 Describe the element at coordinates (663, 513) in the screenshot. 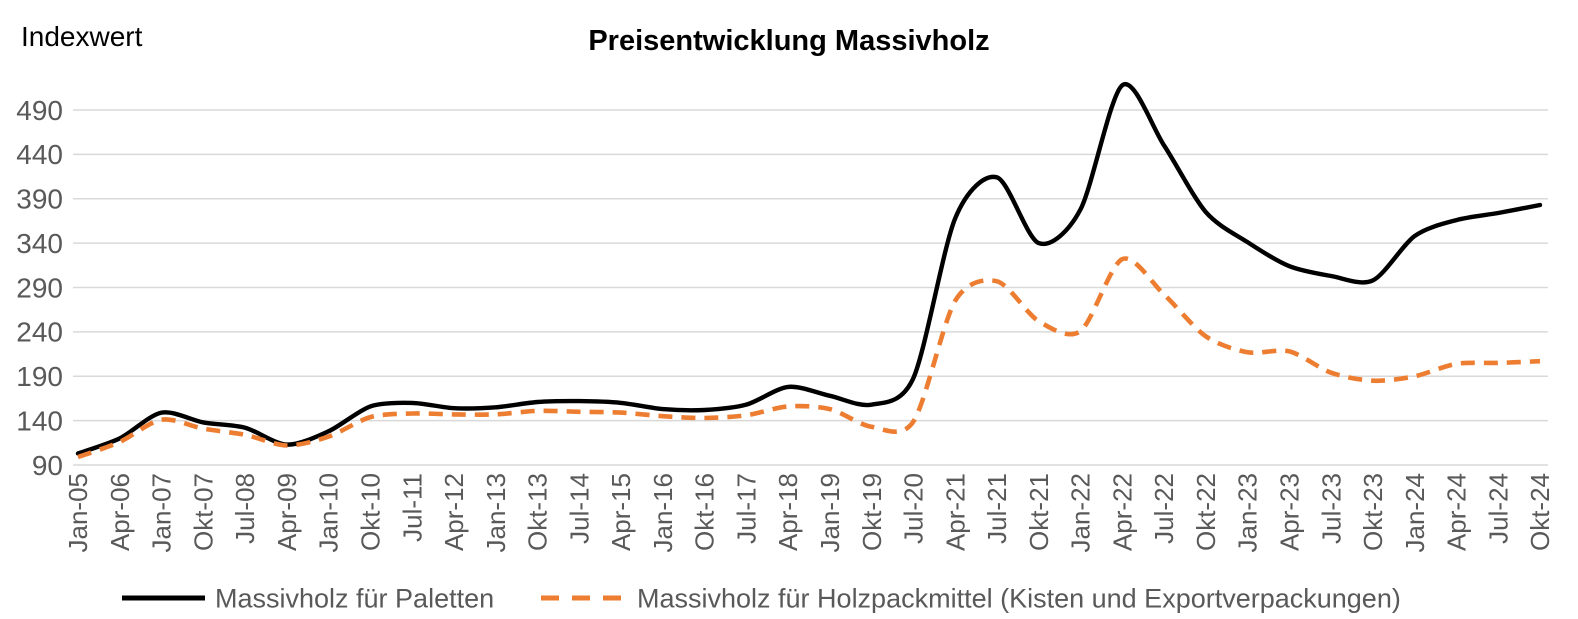

I see `x-tick-label: Jan-16` at that location.